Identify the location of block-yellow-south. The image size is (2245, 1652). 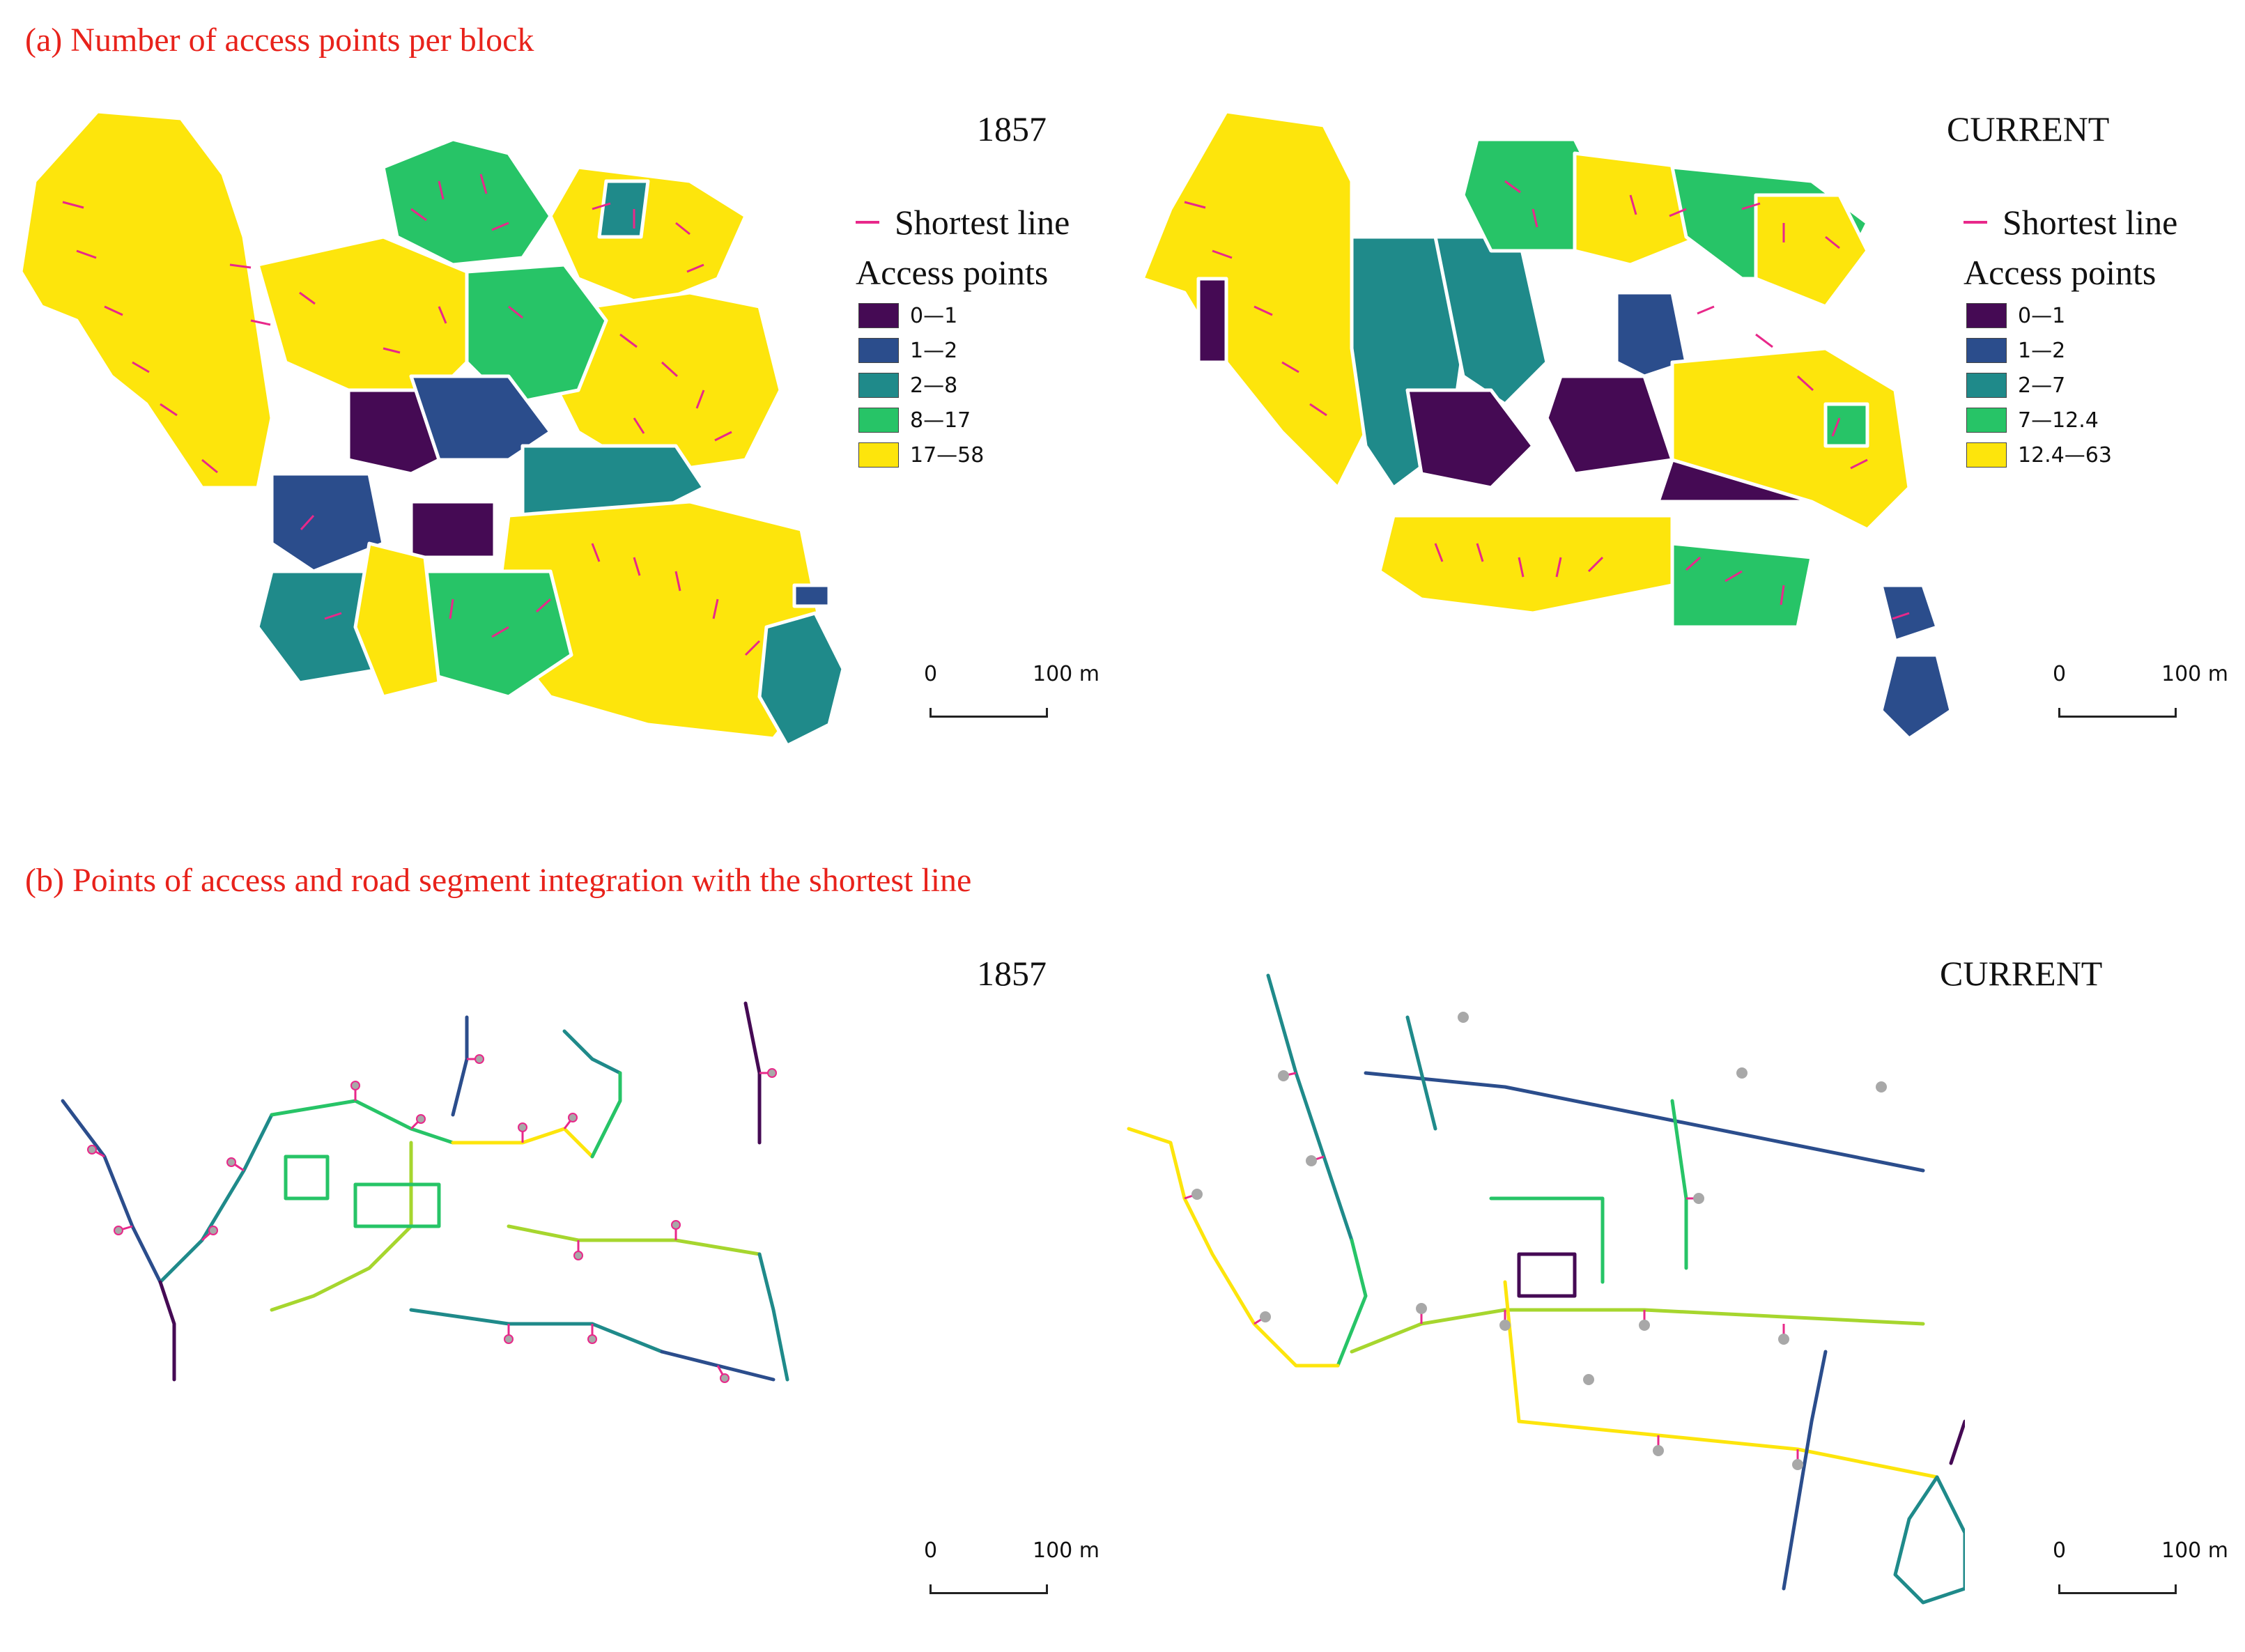
(1526, 564).